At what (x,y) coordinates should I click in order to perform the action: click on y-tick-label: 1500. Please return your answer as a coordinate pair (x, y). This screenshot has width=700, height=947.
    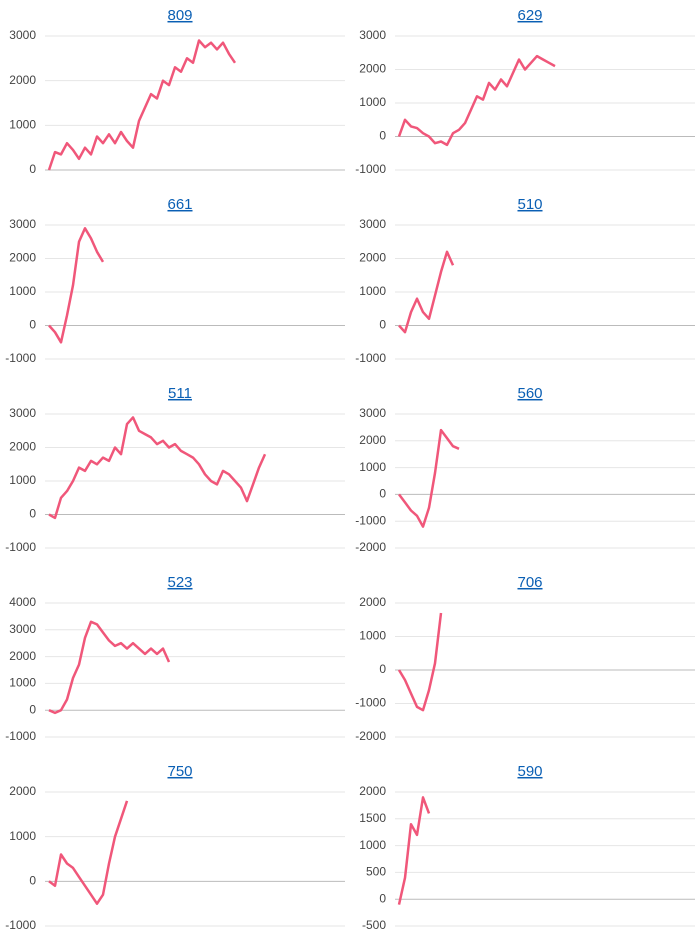
    Looking at the image, I should click on (372, 818).